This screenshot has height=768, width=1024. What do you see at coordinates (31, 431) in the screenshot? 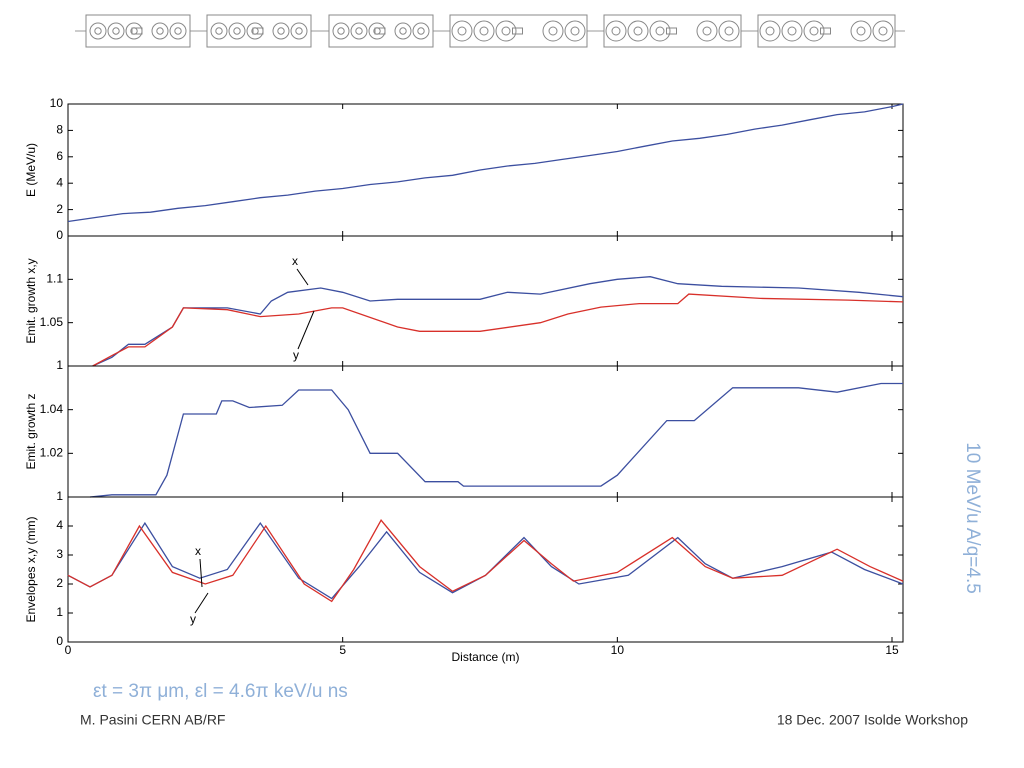
I see `y-axis-label: Emit. growth z` at bounding box center [31, 431].